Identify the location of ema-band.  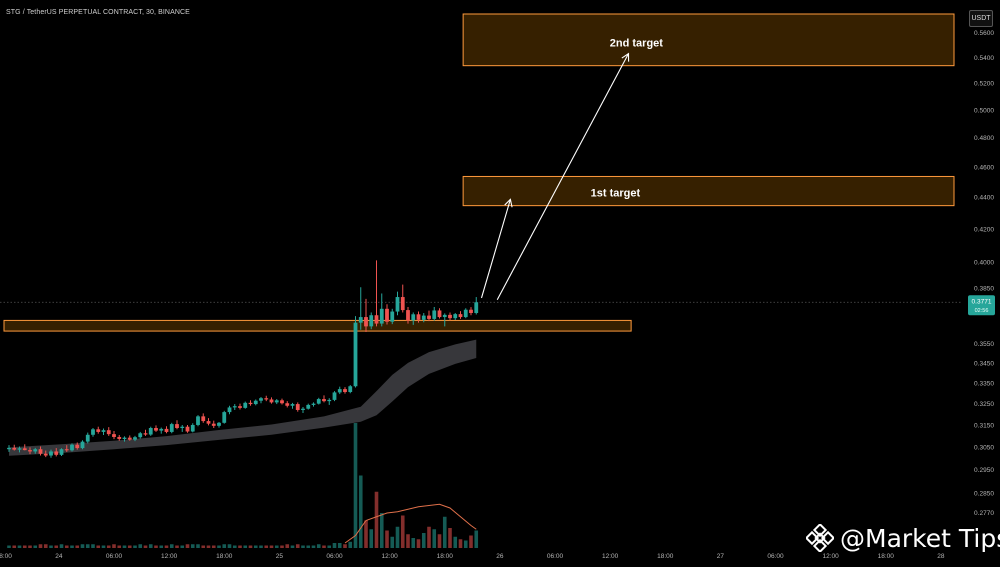
(243, 397).